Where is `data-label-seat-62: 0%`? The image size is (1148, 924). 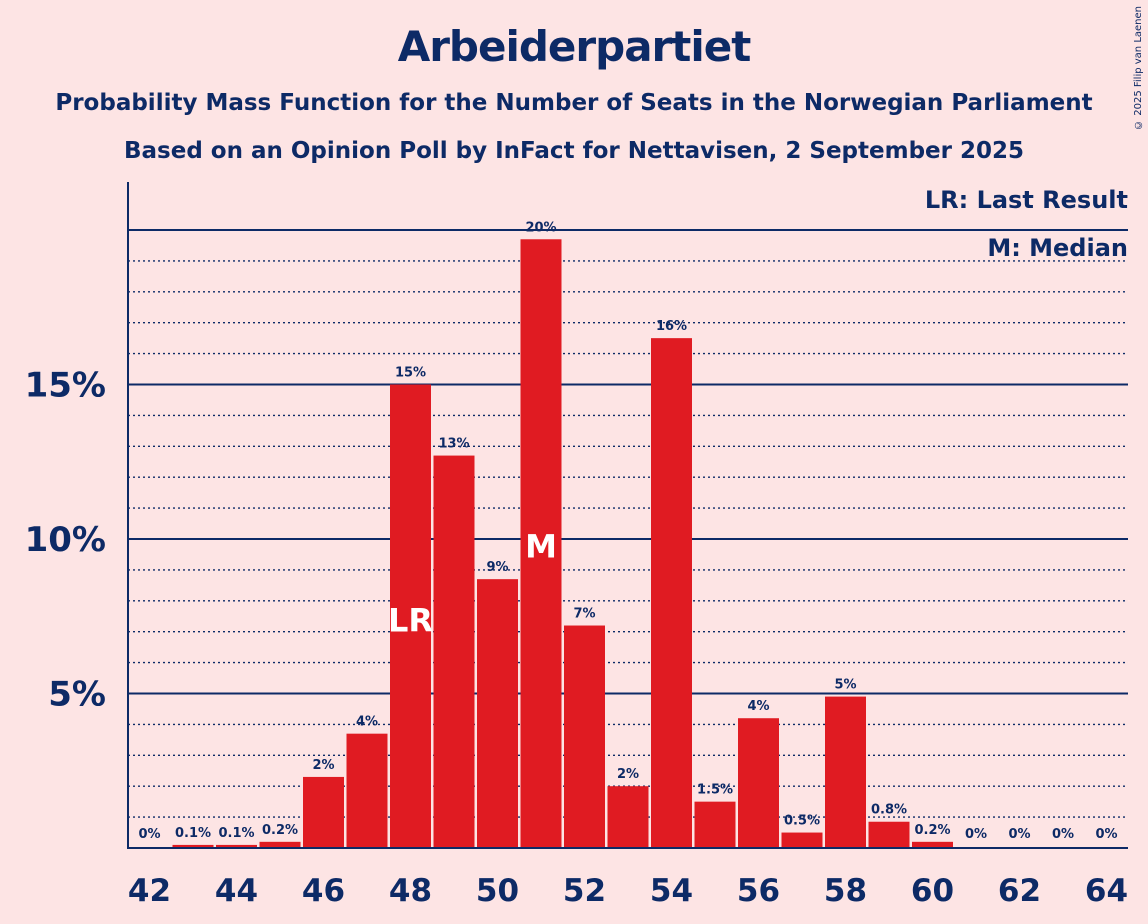
data-label-seat-62: 0% is located at coordinates (1019, 834).